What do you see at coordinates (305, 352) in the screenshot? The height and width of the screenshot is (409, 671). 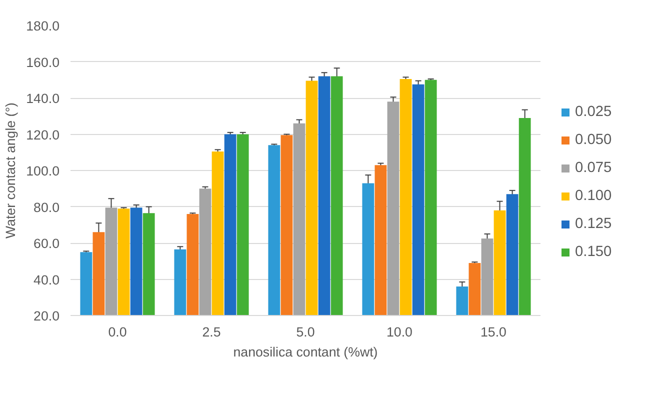 I see `x-axis-title: nanosilica contant (%wt)` at bounding box center [305, 352].